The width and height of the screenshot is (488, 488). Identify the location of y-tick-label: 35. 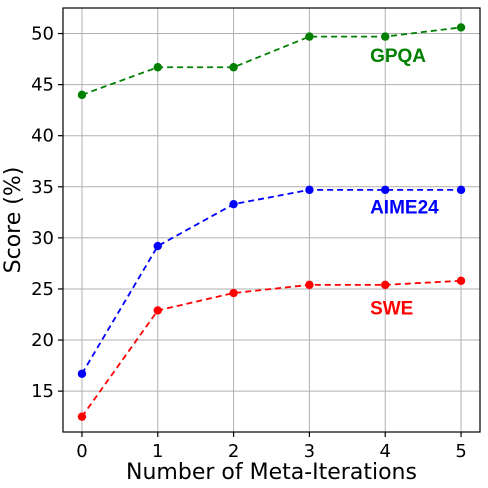
(42, 187).